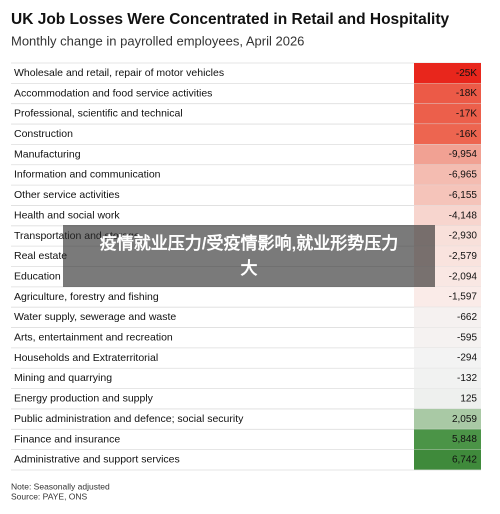 The height and width of the screenshot is (514, 500). I want to click on row-label: Manufacturing, so click(47, 154).